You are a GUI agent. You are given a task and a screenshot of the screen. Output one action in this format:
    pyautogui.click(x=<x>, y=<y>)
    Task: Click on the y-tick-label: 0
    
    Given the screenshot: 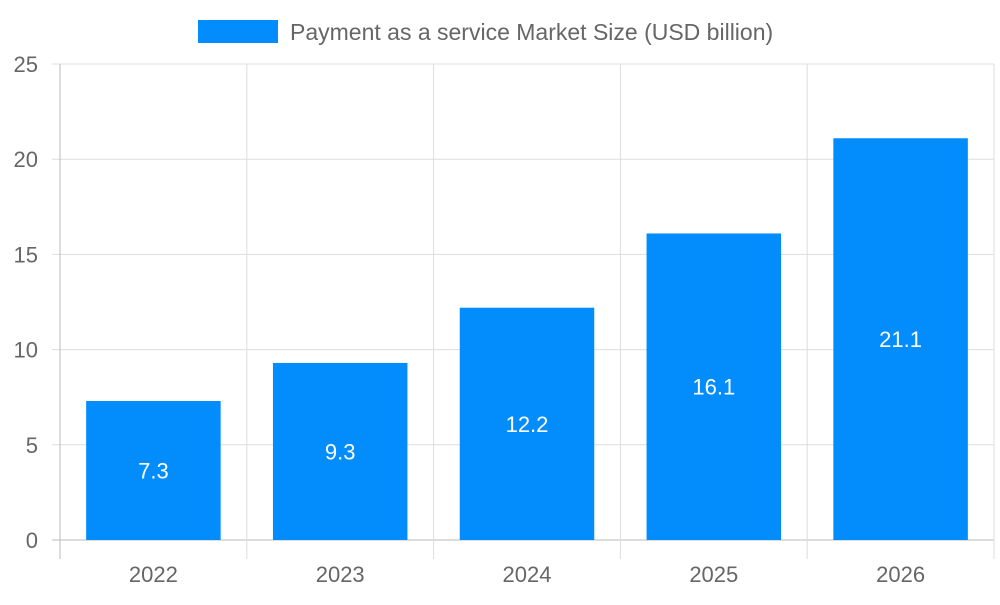 What is the action you would take?
    pyautogui.click(x=32, y=540)
    